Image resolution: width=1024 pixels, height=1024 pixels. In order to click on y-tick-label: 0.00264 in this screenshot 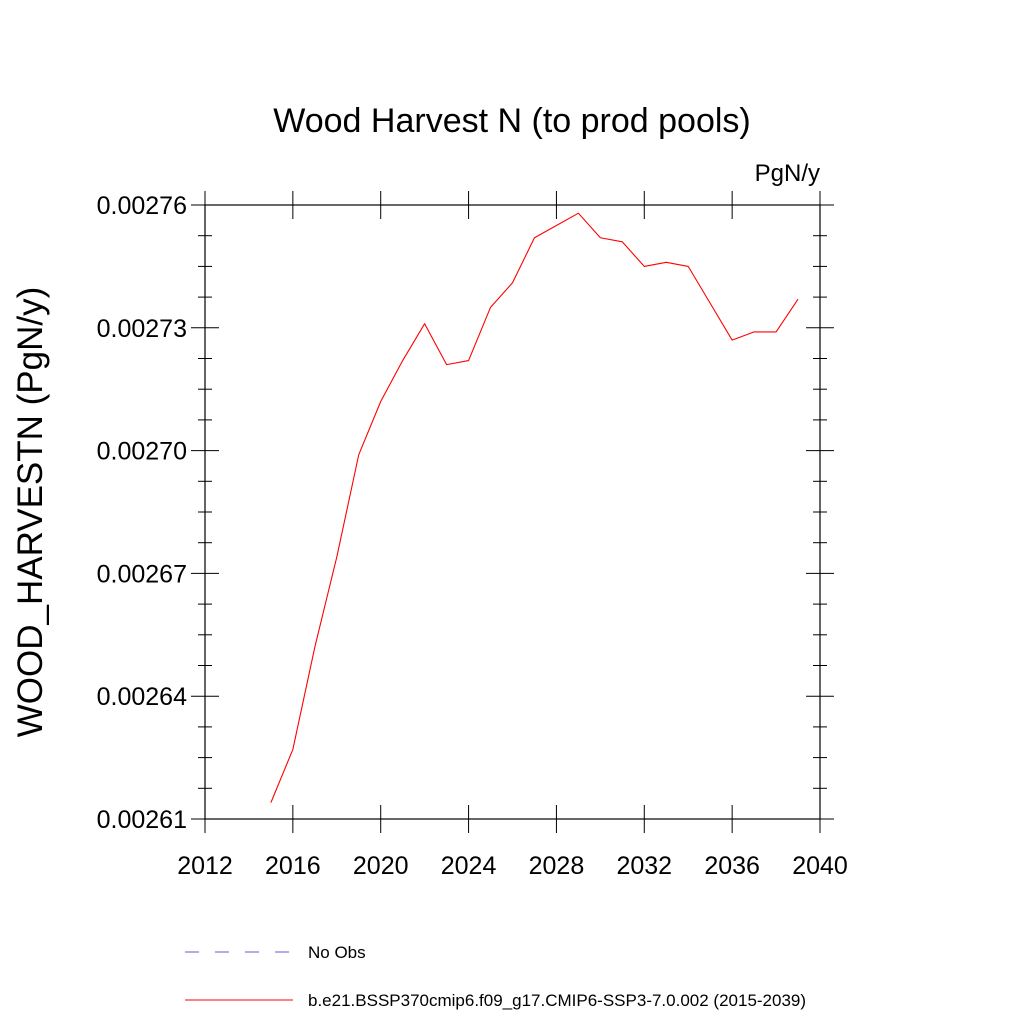, I will do `click(142, 697)`.